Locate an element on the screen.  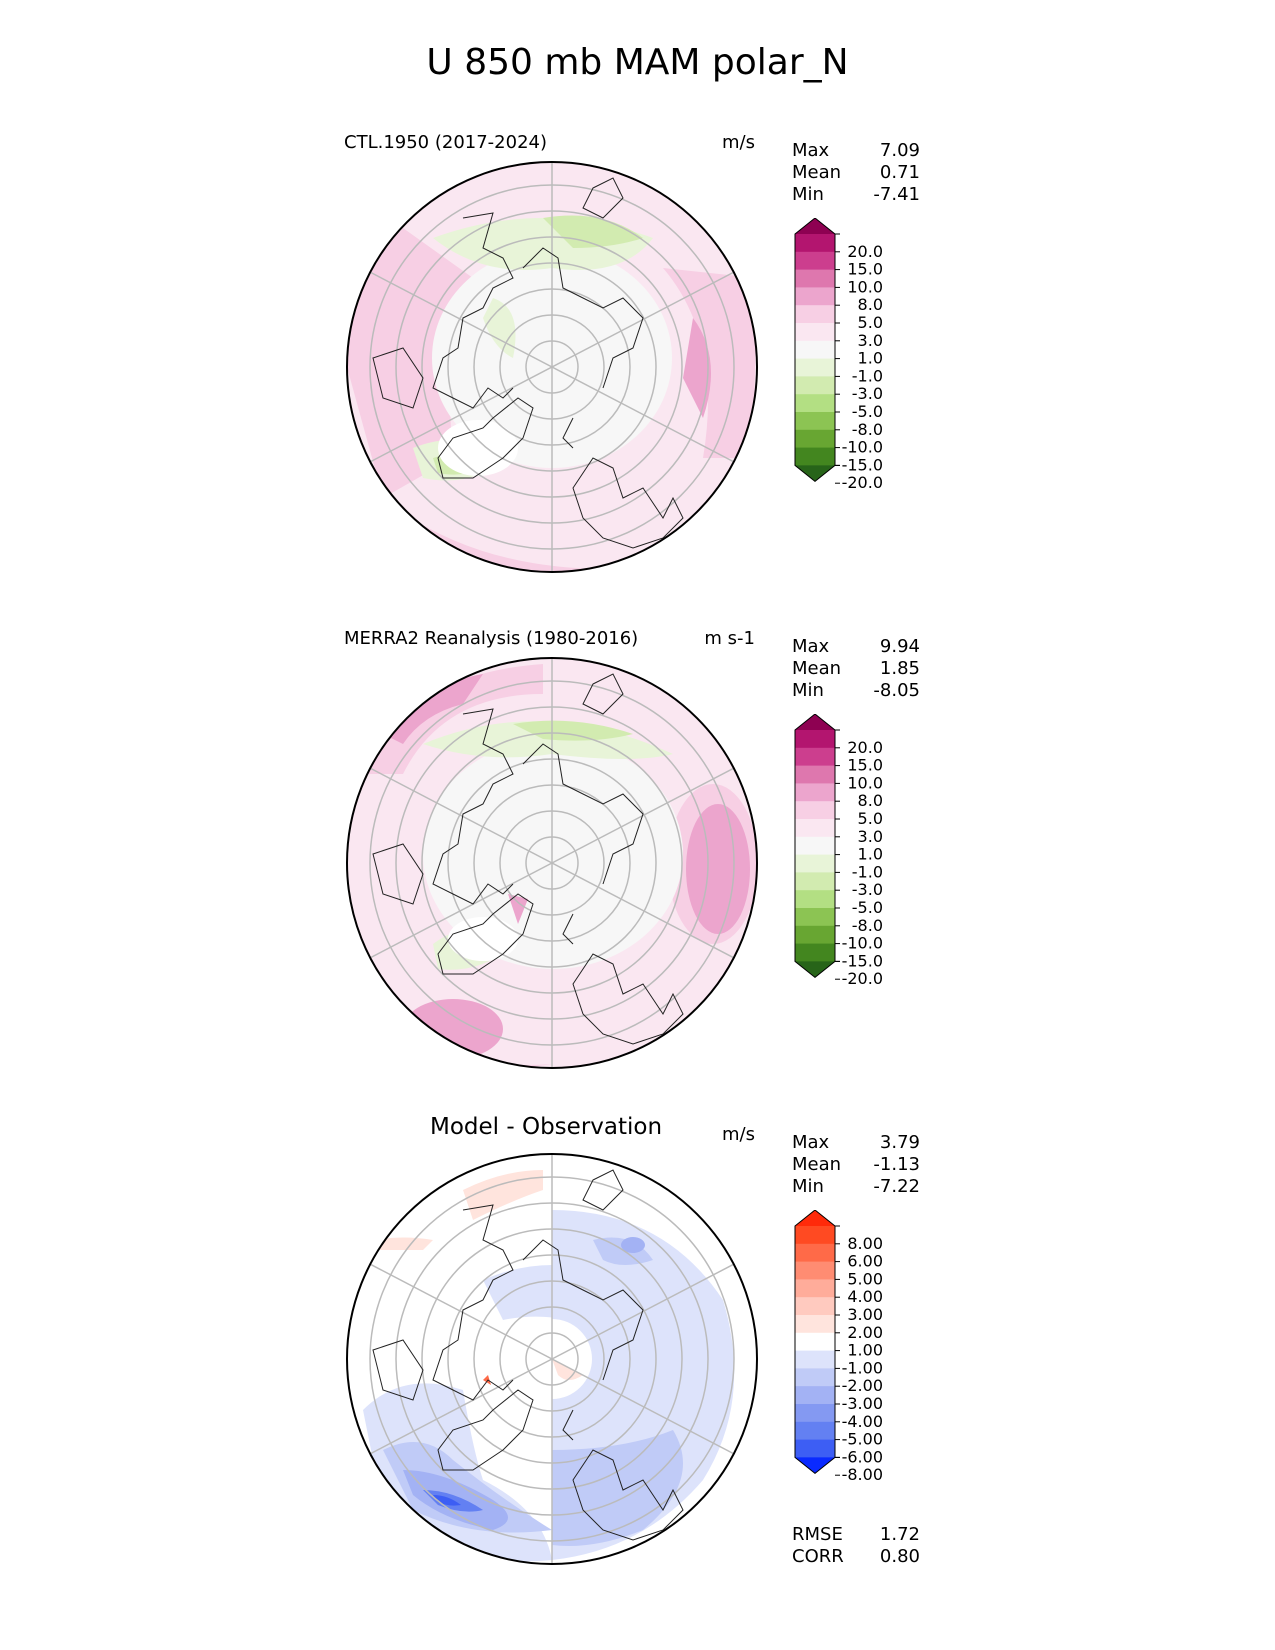
stat-min: -8.05 is located at coordinates (896, 690).